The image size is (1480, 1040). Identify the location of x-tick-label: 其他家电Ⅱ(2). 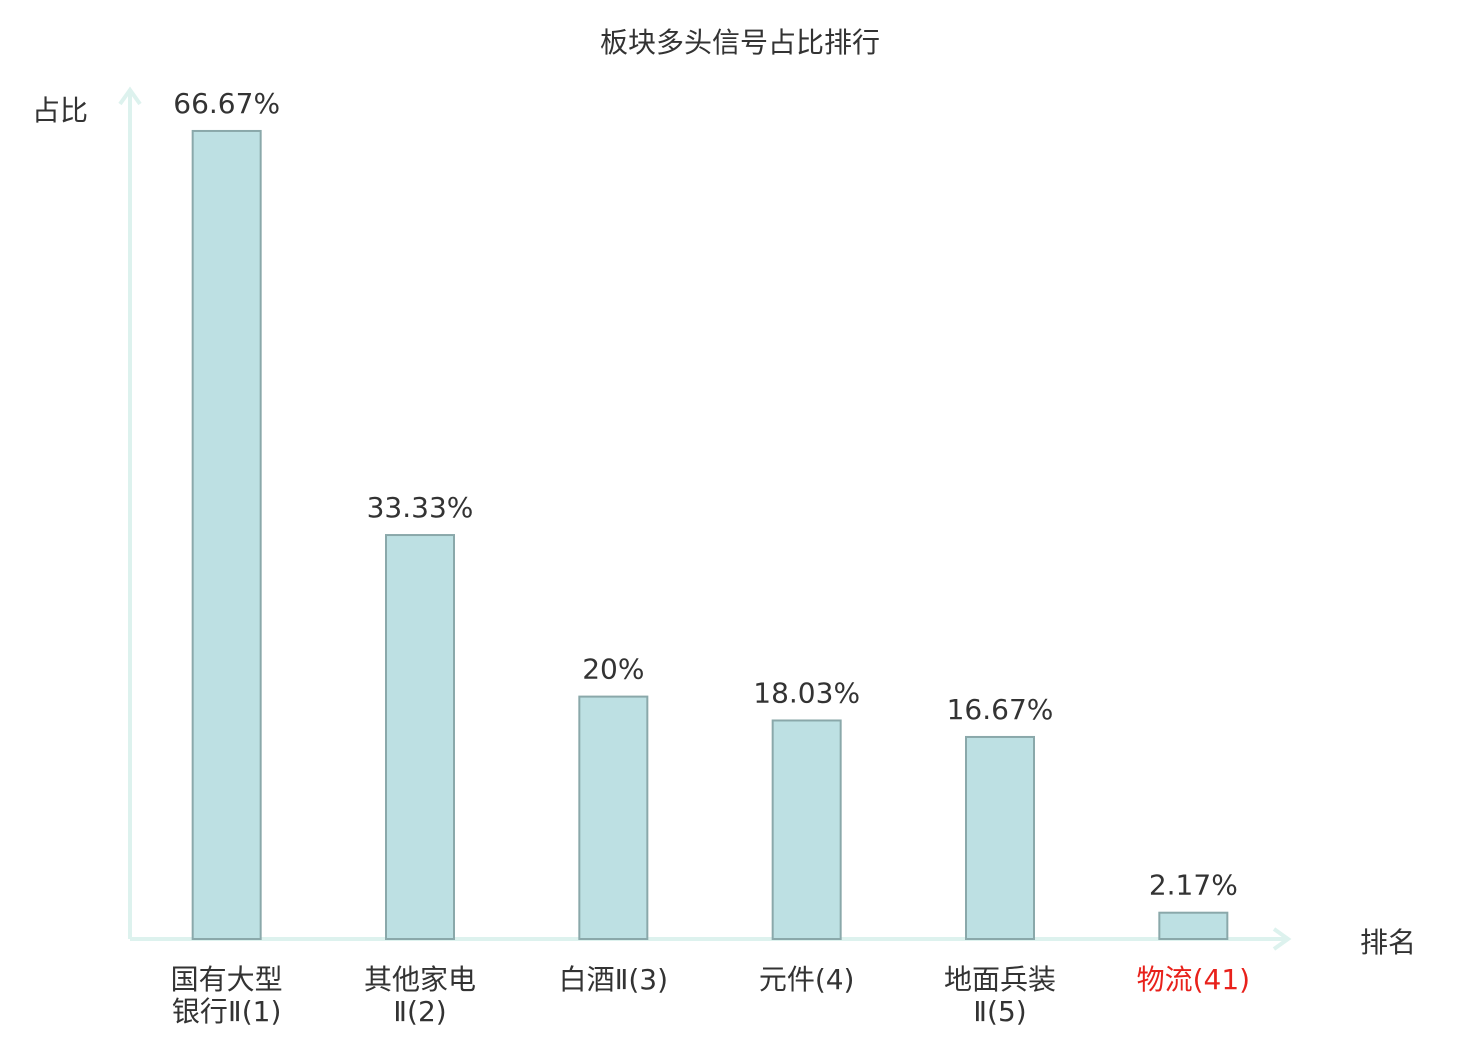
(419, 995).